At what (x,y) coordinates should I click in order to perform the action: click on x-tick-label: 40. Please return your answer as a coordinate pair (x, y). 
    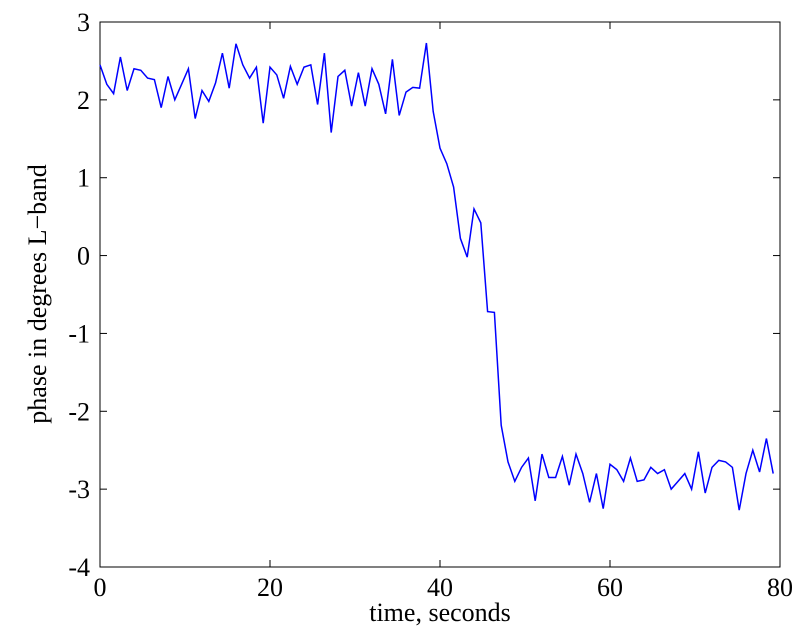
    Looking at the image, I should click on (440, 587).